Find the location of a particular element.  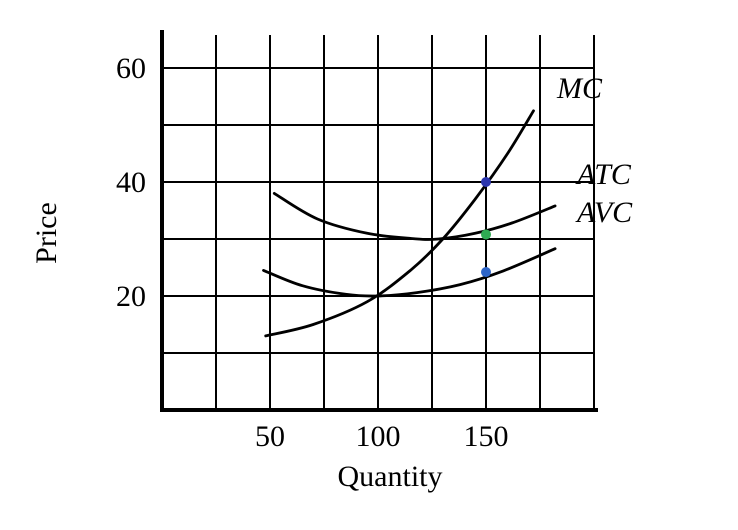

x-tick-label: 150 is located at coordinates (486, 436).